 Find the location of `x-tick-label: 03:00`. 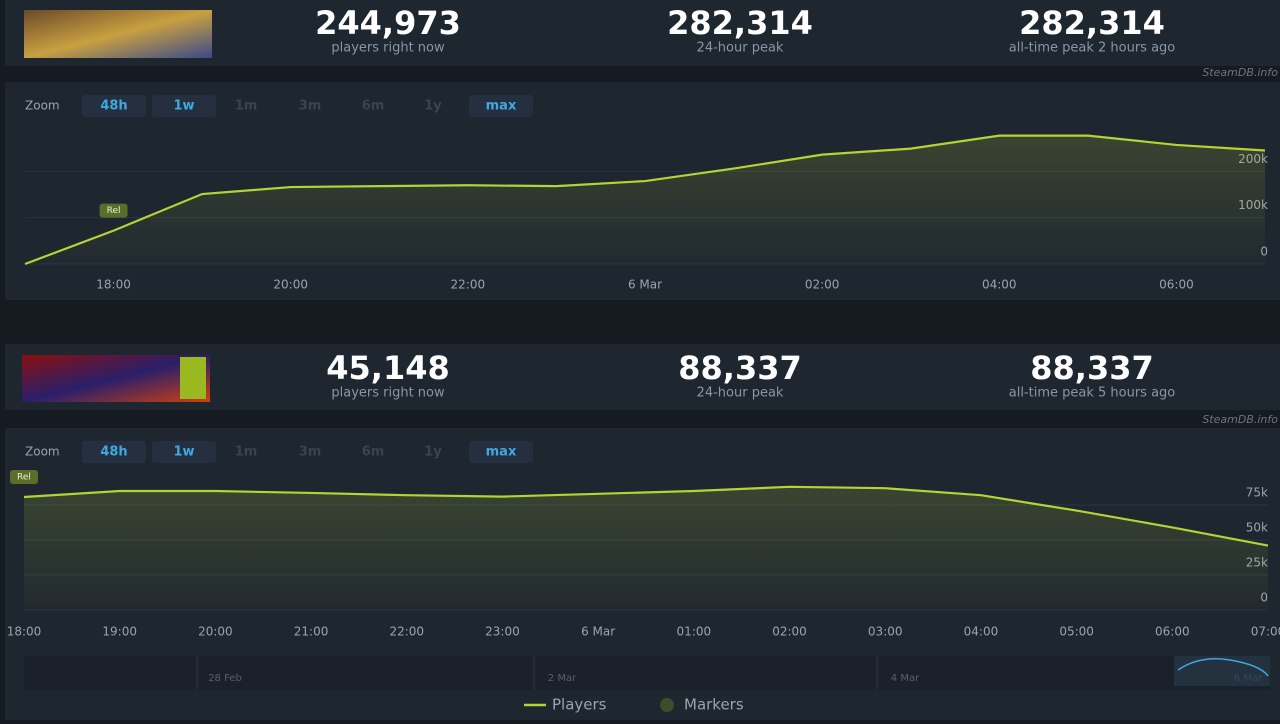

x-tick-label: 03:00 is located at coordinates (885, 632).